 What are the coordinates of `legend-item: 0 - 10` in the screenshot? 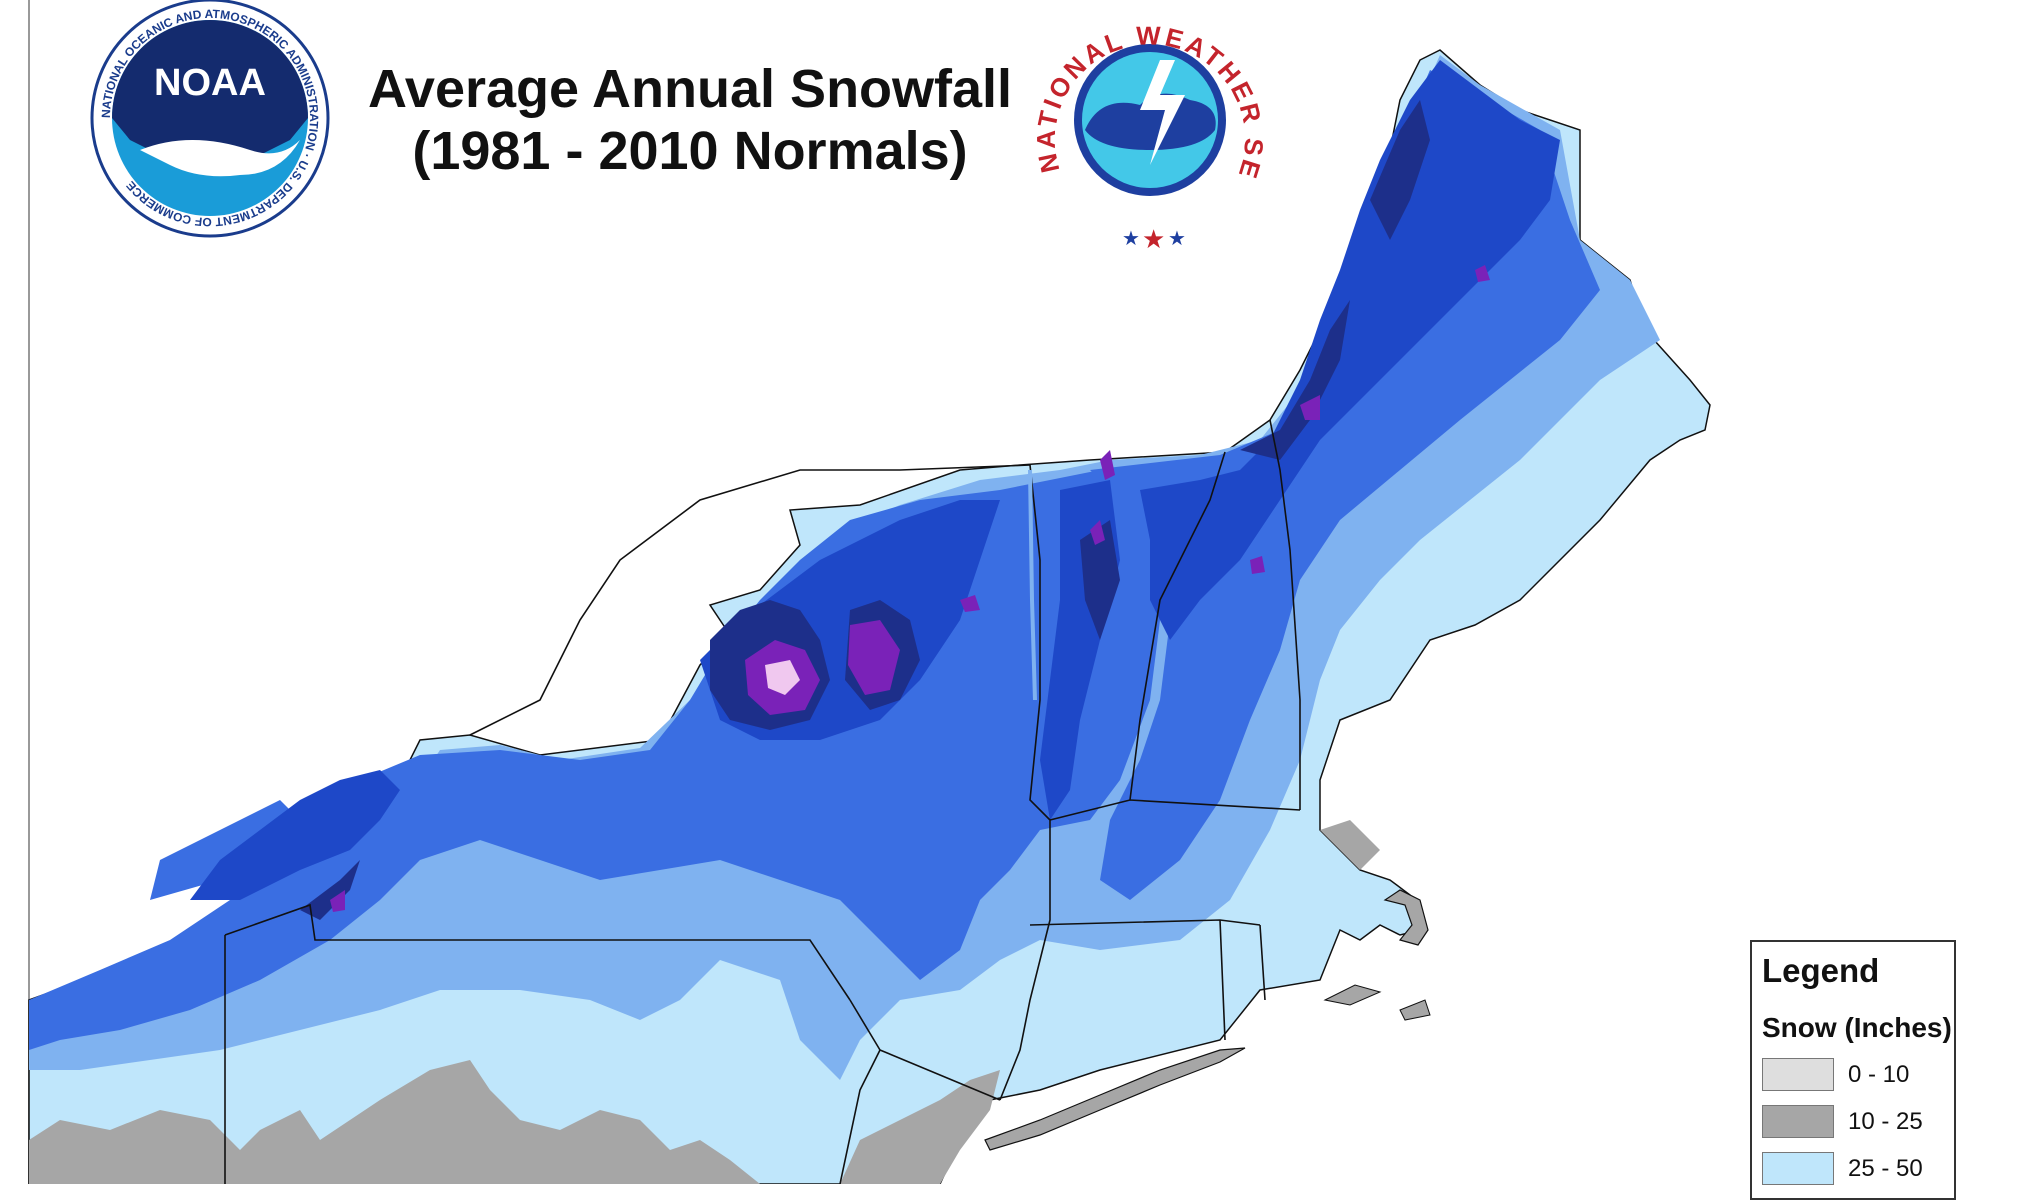 It's located at (1858, 1074).